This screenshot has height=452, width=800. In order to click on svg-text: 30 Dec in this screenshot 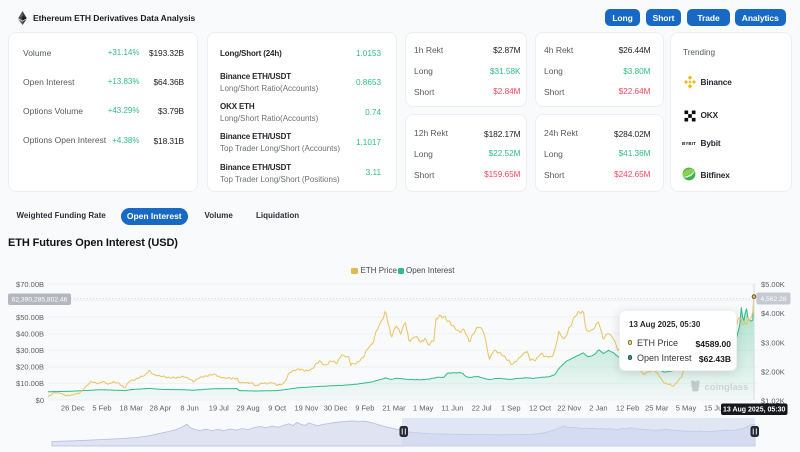, I will do `click(336, 408)`.